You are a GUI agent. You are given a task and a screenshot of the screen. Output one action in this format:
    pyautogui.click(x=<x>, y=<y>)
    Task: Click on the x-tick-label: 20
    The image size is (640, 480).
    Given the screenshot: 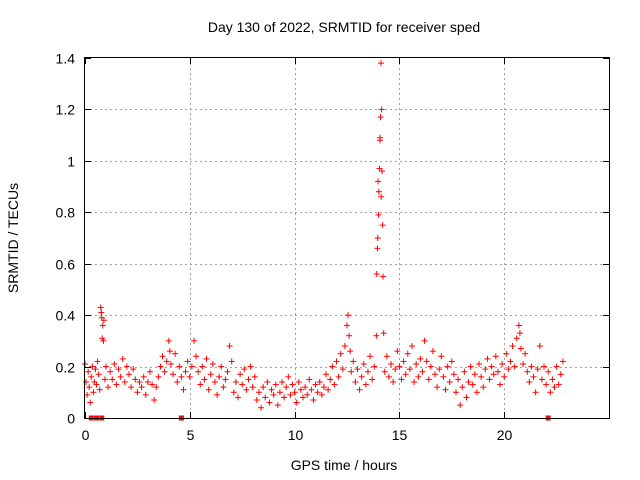 What is the action you would take?
    pyautogui.click(x=505, y=435)
    